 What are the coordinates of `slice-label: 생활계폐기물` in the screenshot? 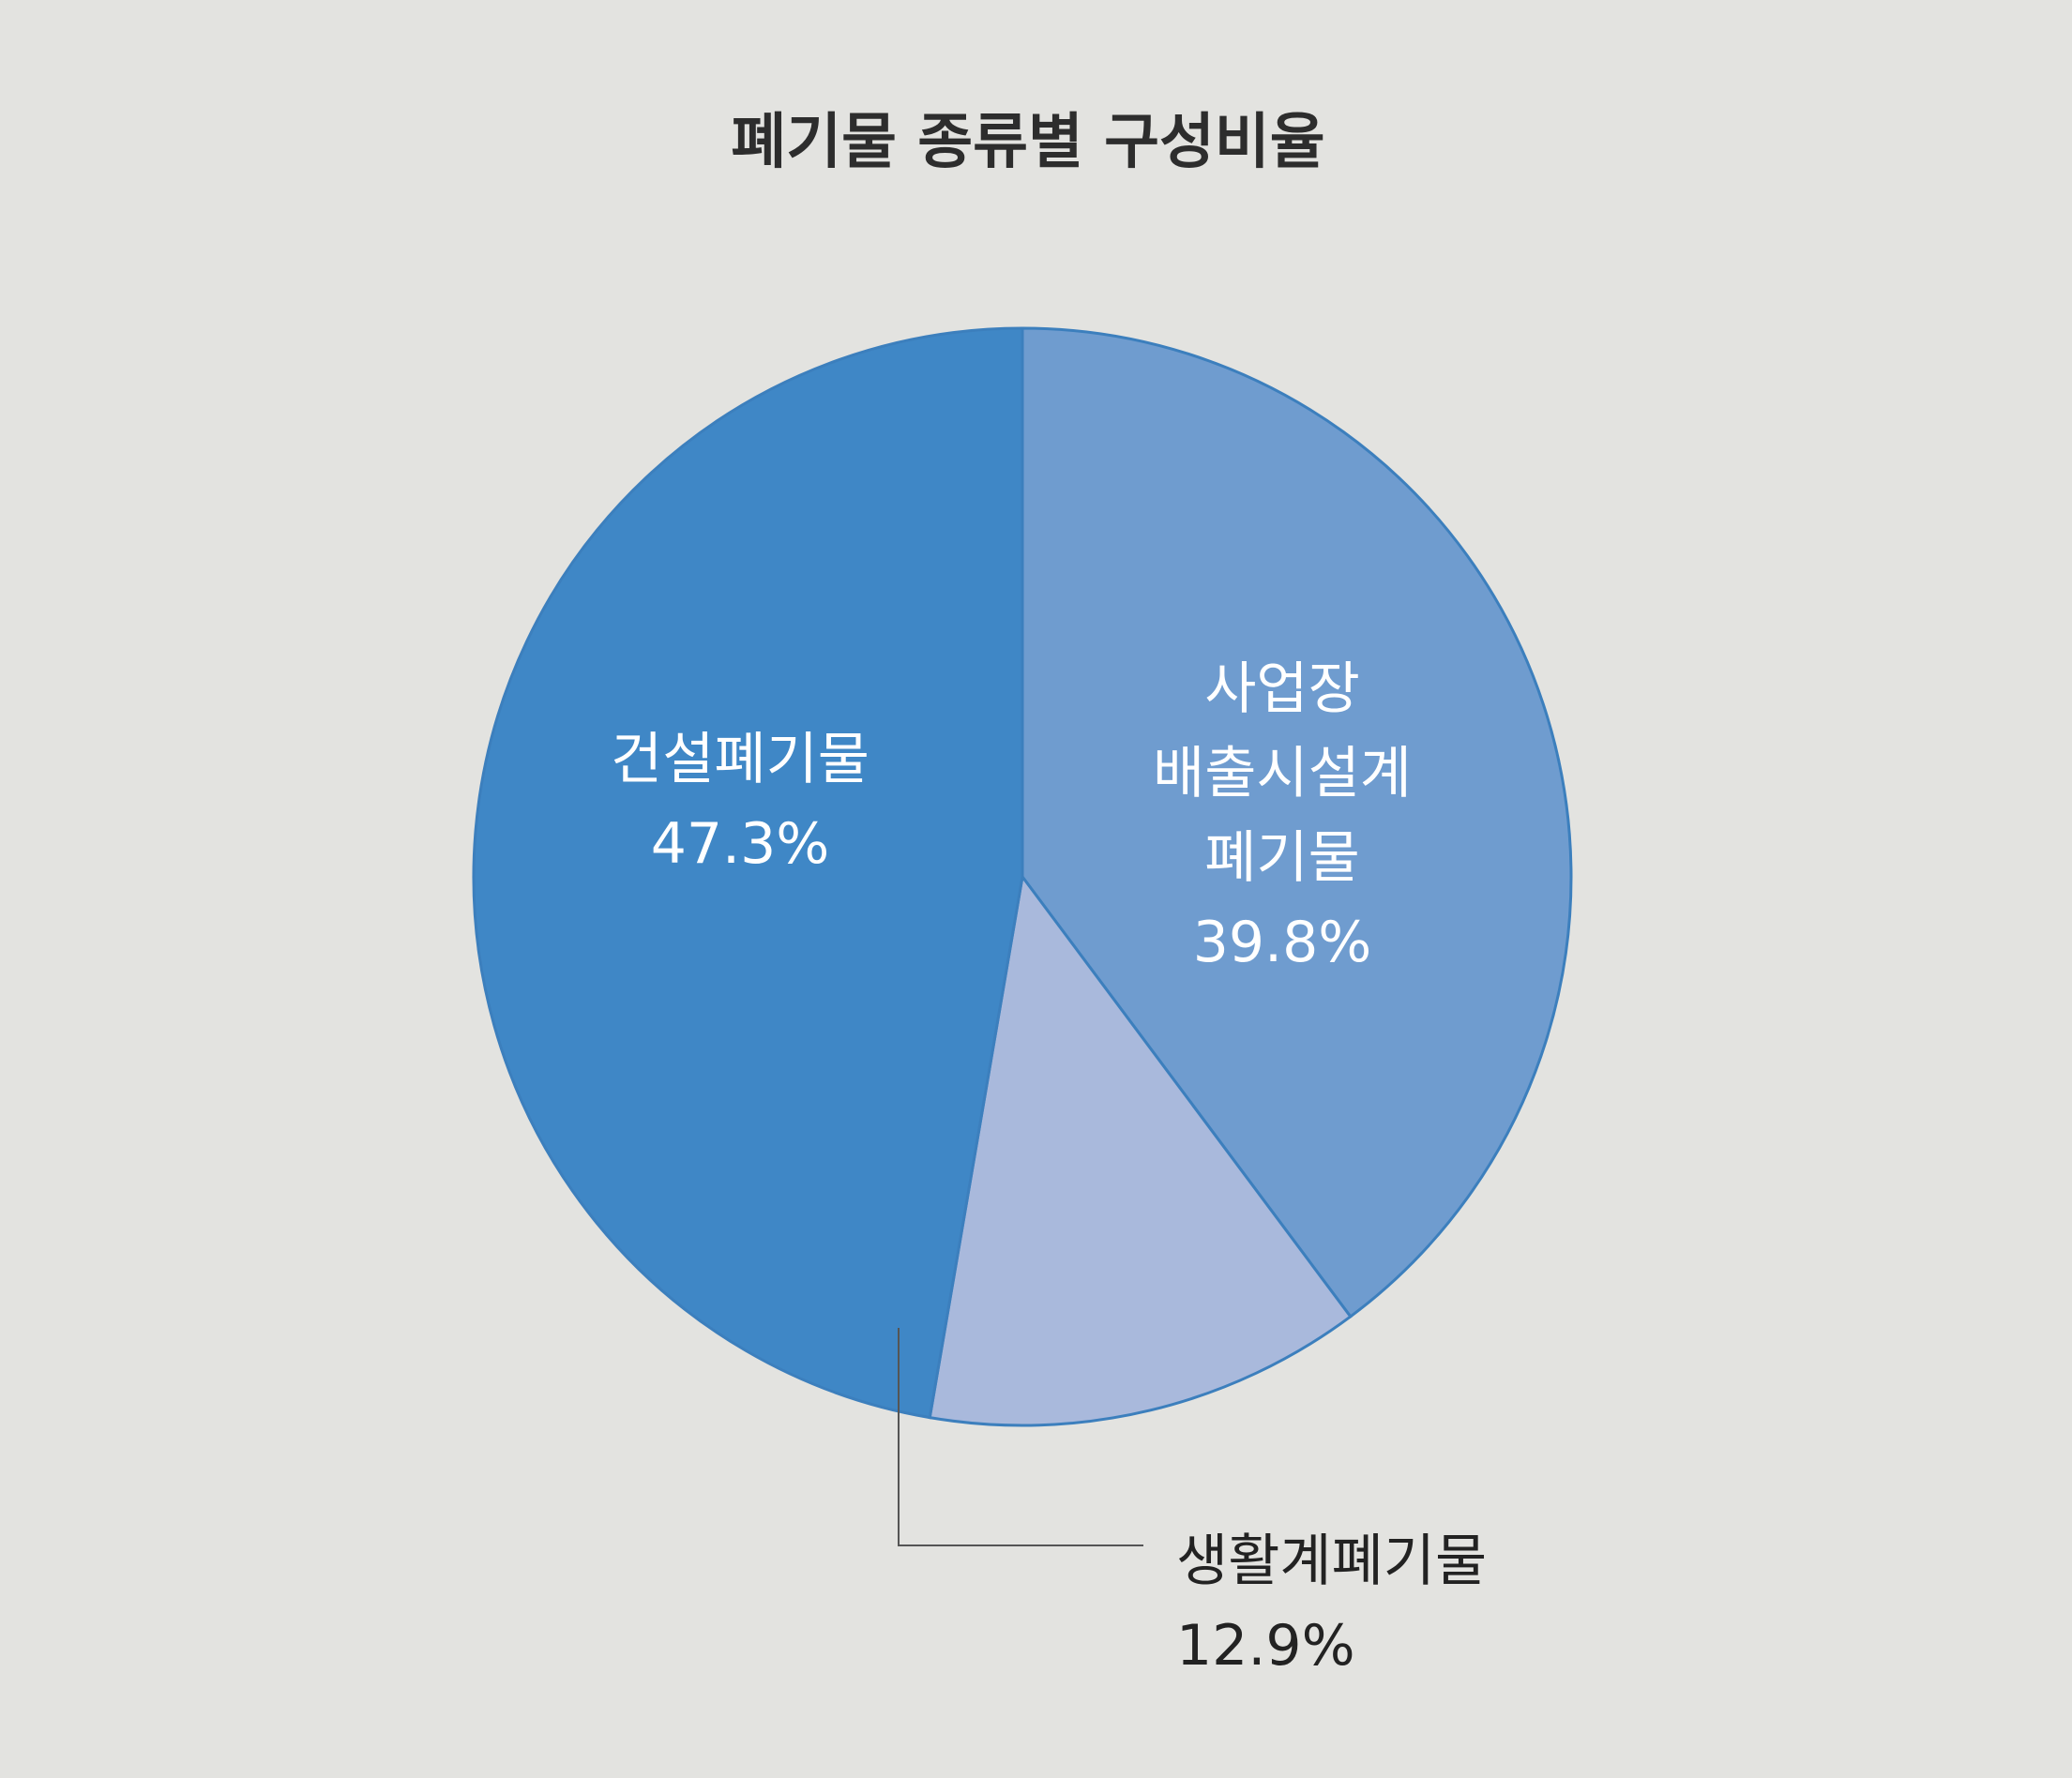 It's located at (1332, 1561).